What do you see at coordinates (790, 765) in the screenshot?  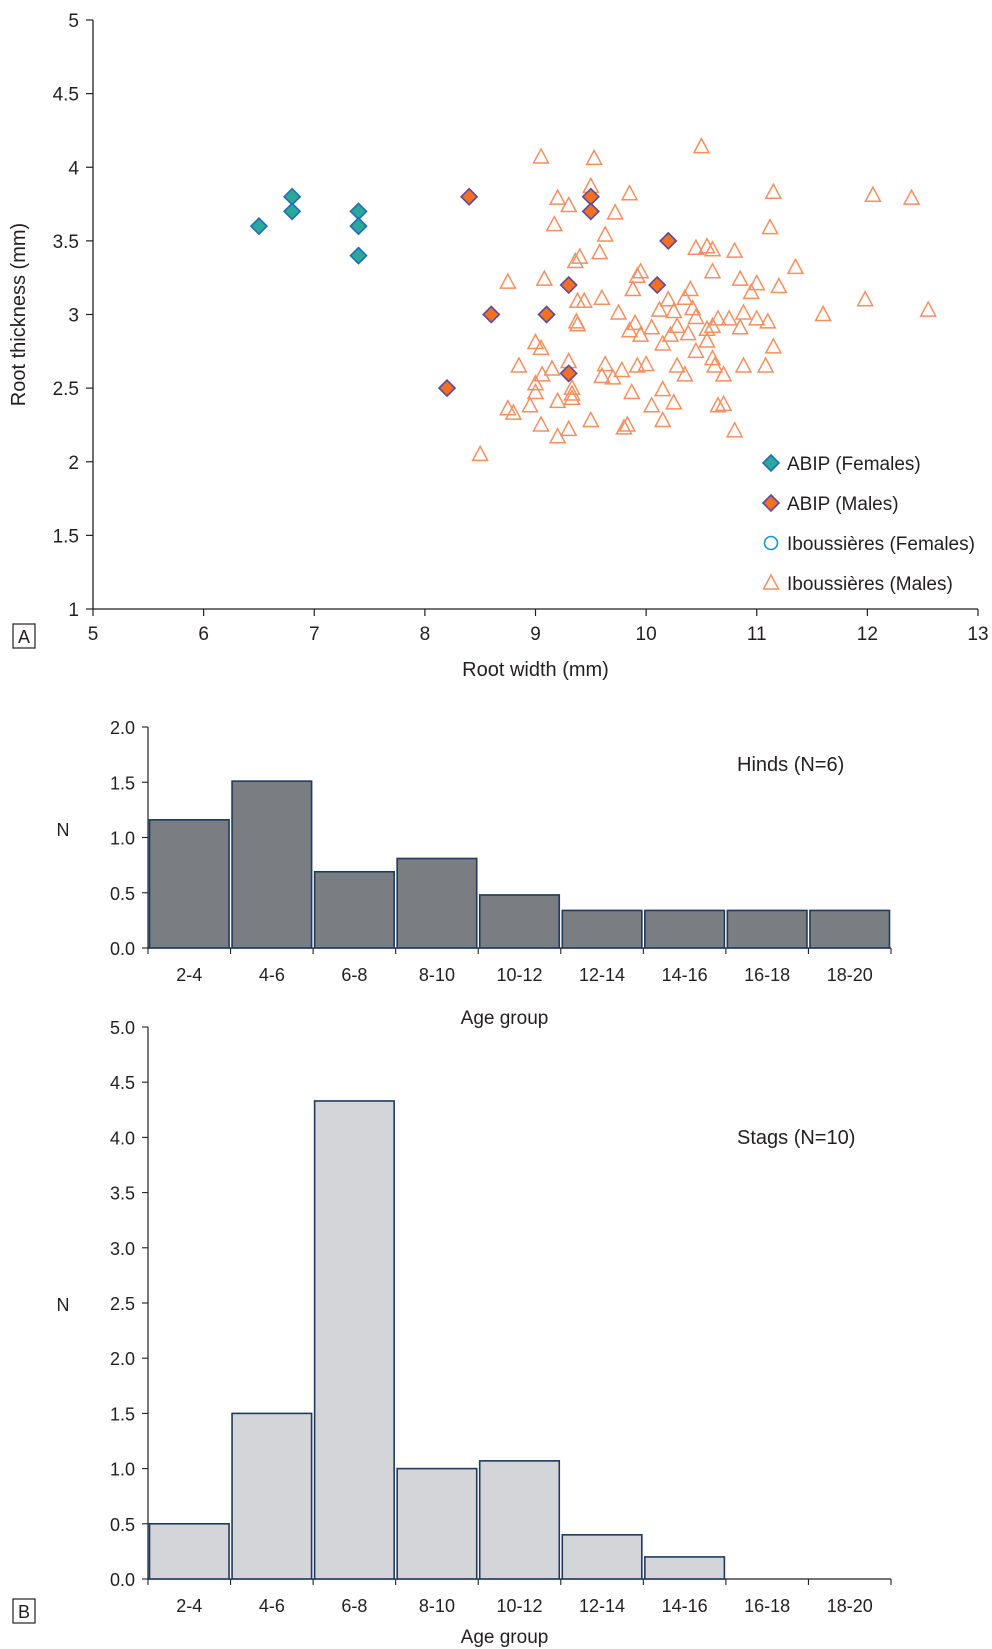 I see `chart-title: Hinds (N=6)` at bounding box center [790, 765].